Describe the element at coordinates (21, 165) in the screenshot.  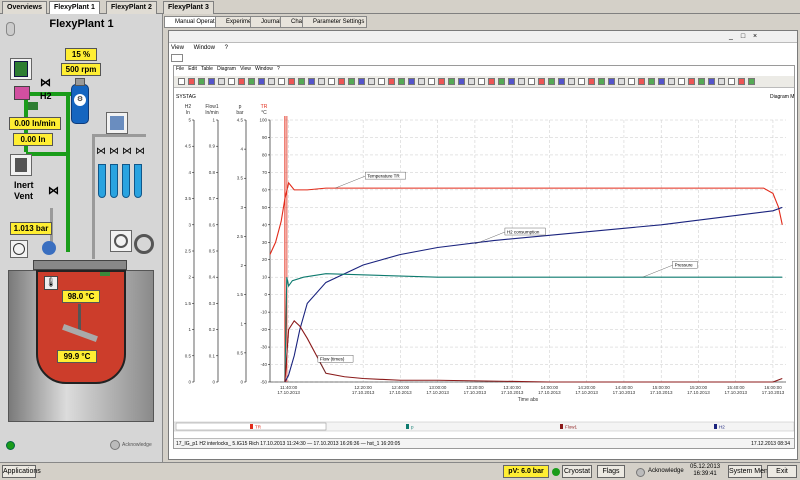
I see `inert-gas-button` at that location.